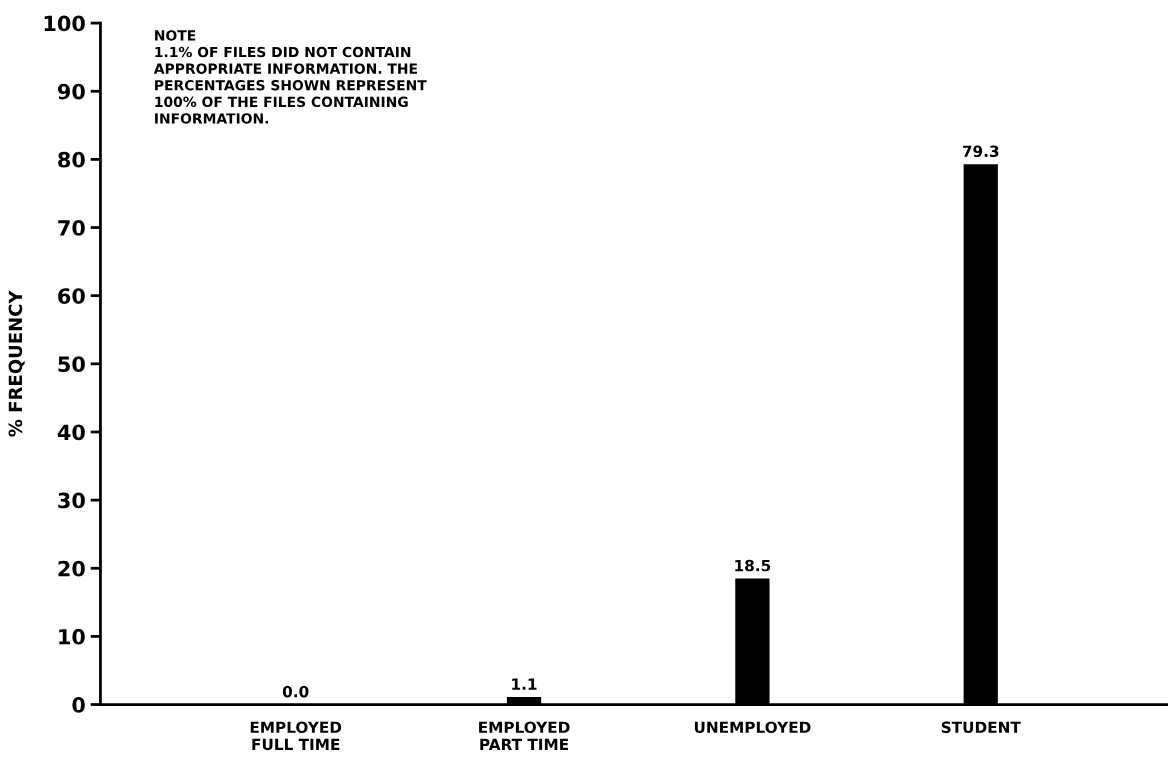  What do you see at coordinates (296, 736) in the screenshot?
I see `x-tick-label: EMPLOYED FULL TIME` at bounding box center [296, 736].